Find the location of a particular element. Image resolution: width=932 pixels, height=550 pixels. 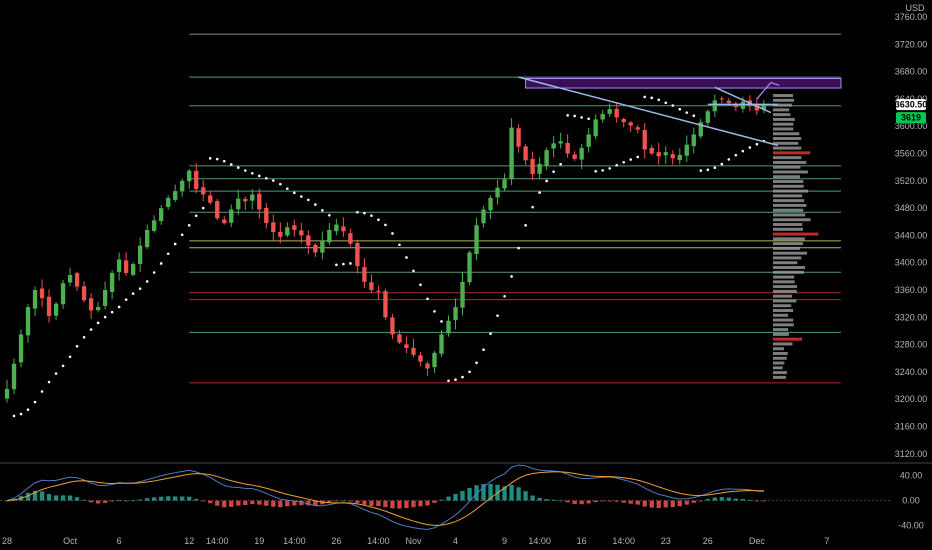

time-tick-label: 4 is located at coordinates (455, 541).